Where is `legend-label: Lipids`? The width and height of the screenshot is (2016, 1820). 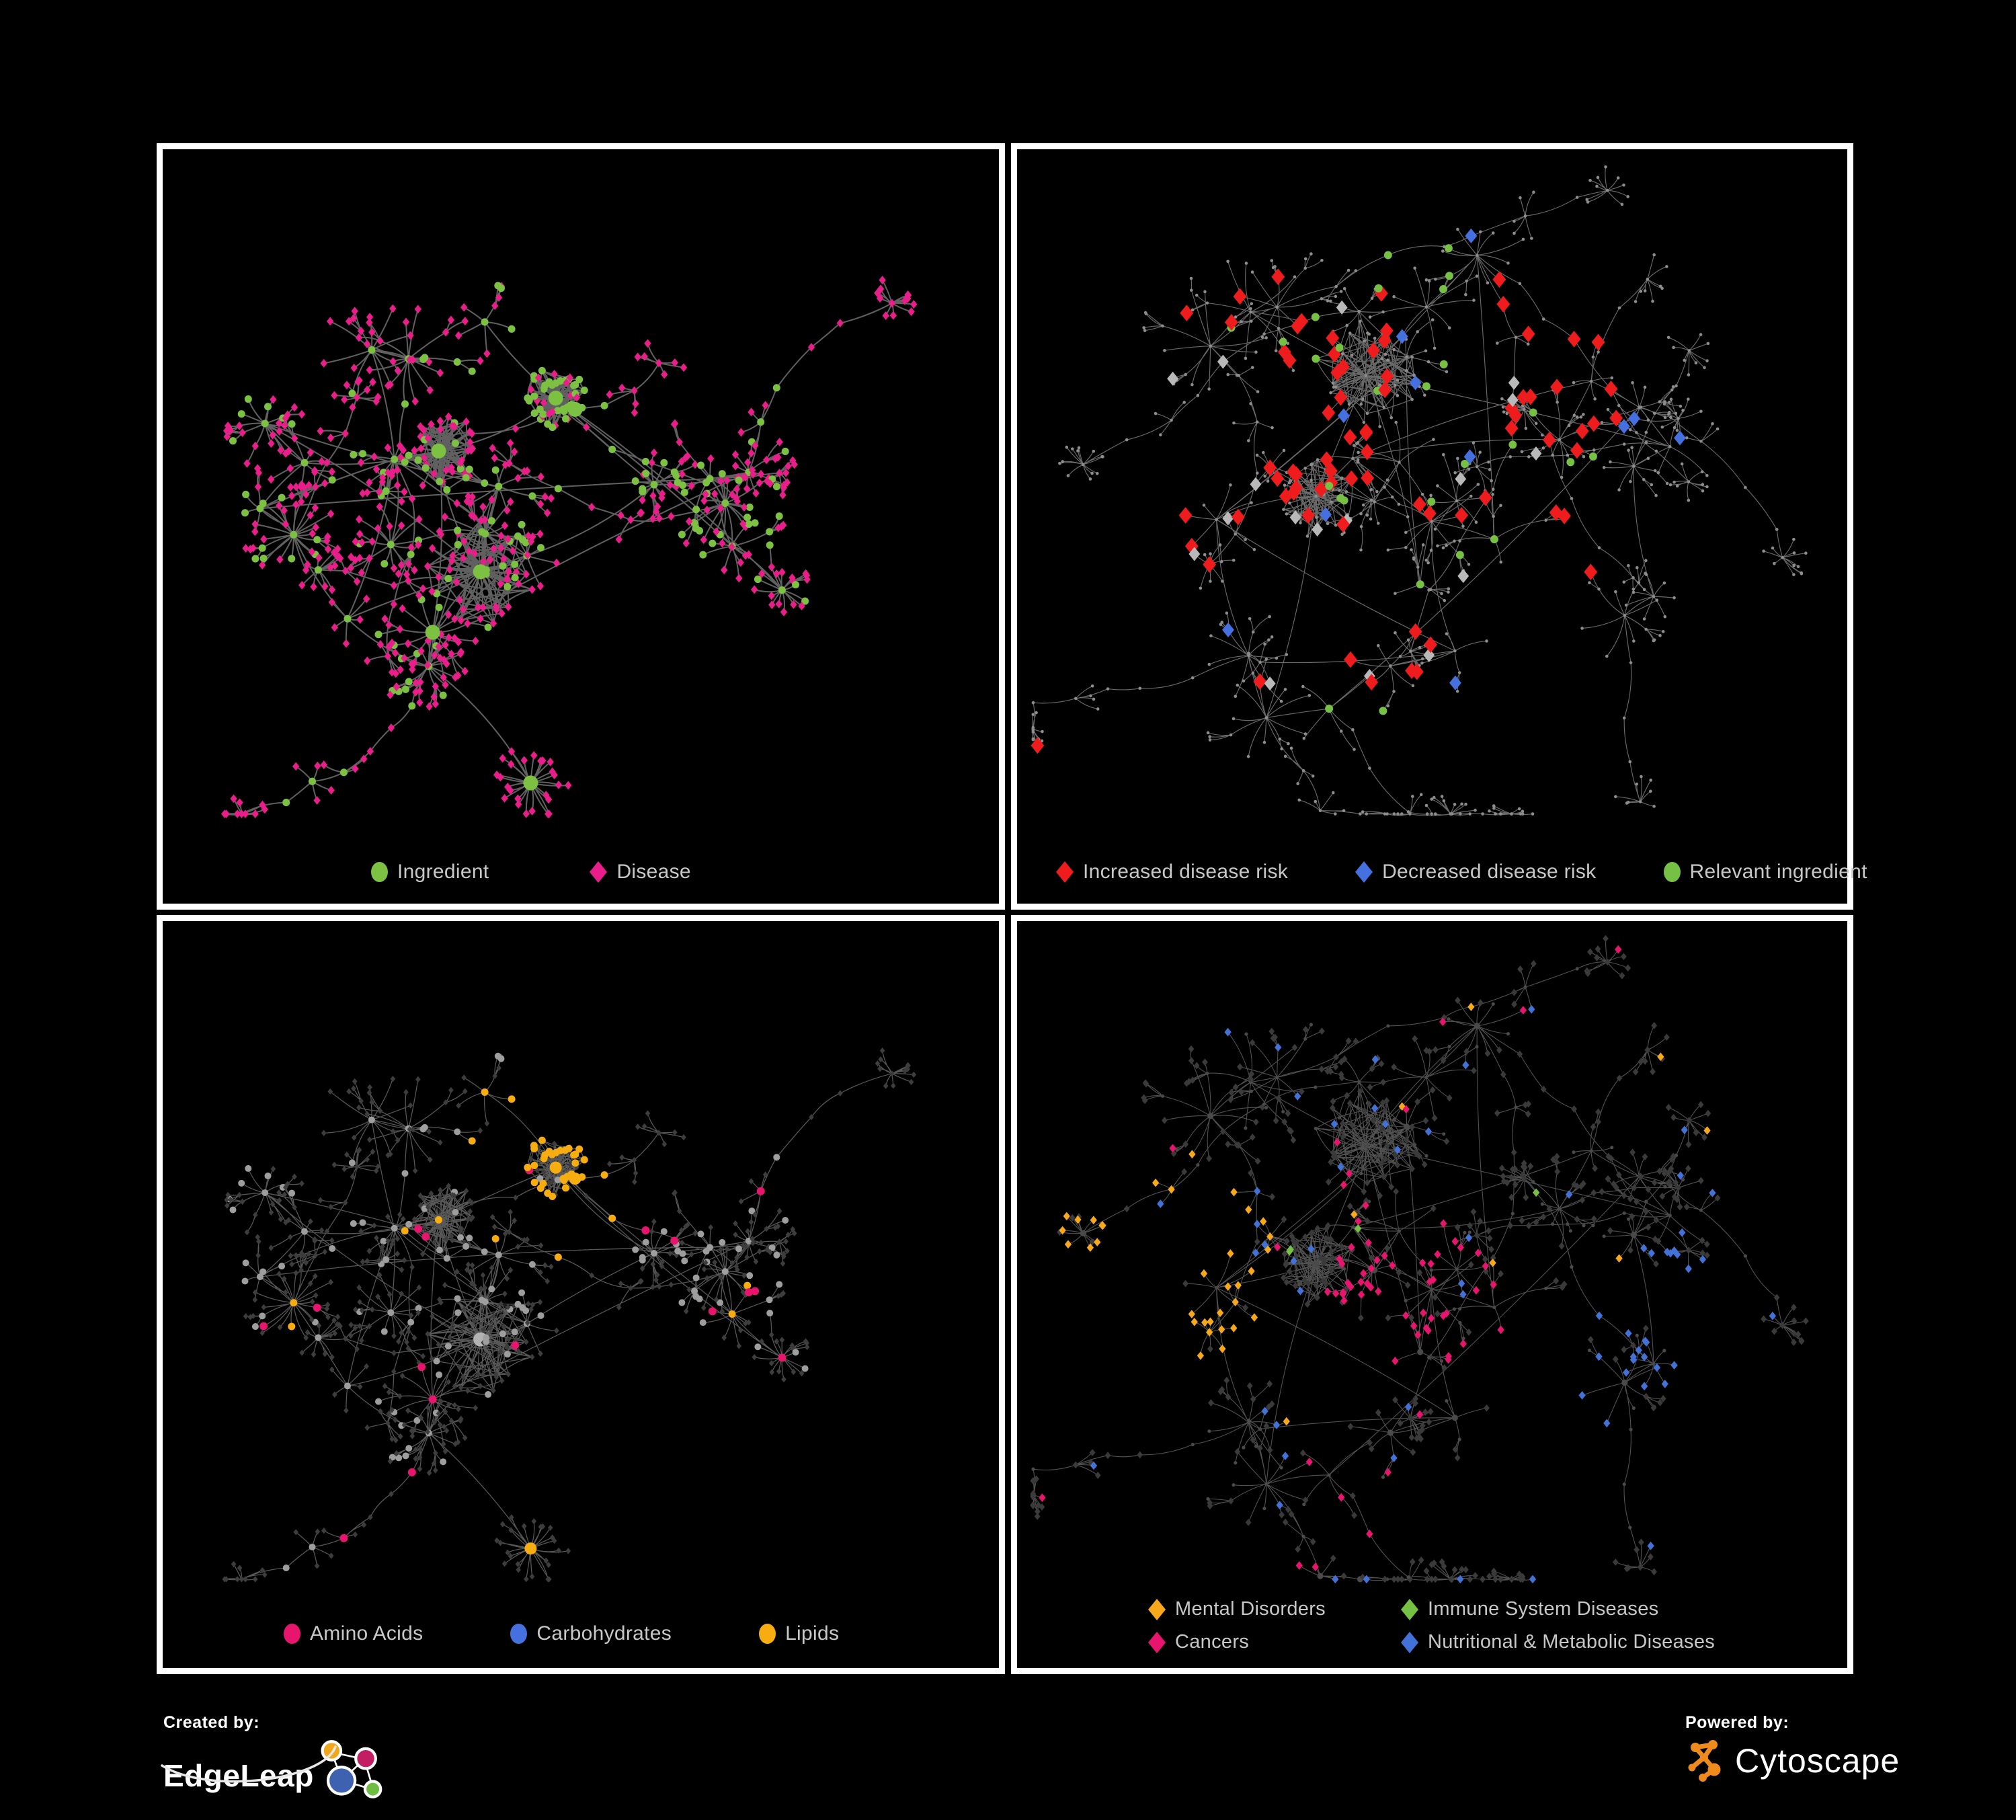 legend-label: Lipids is located at coordinates (812, 1633).